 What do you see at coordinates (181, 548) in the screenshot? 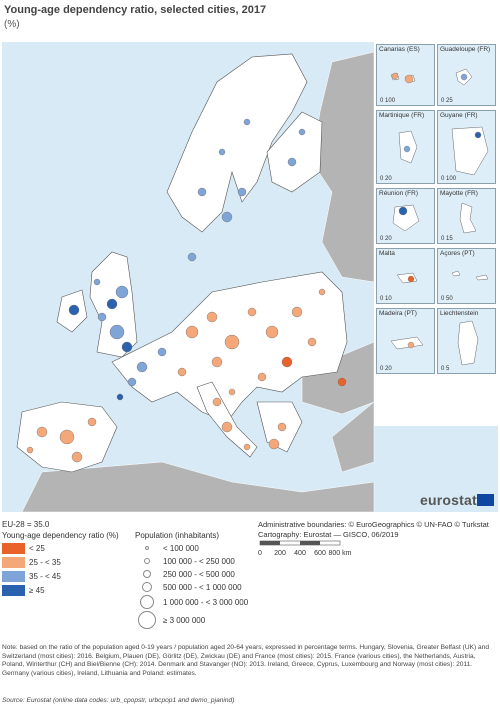
I see `population-label: < 100 000` at bounding box center [181, 548].